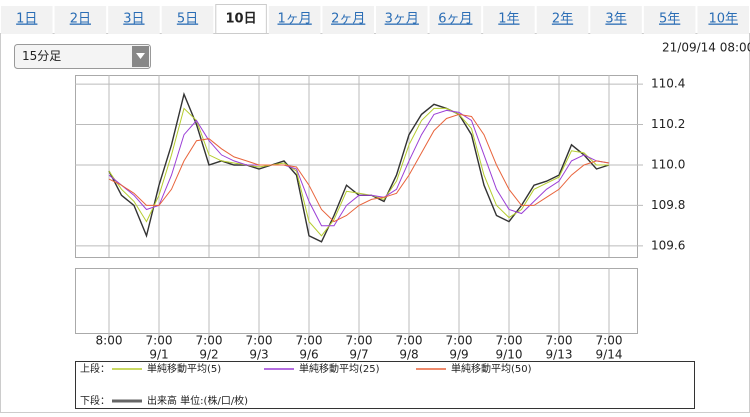  I want to click on interval-select, so click(82, 56).